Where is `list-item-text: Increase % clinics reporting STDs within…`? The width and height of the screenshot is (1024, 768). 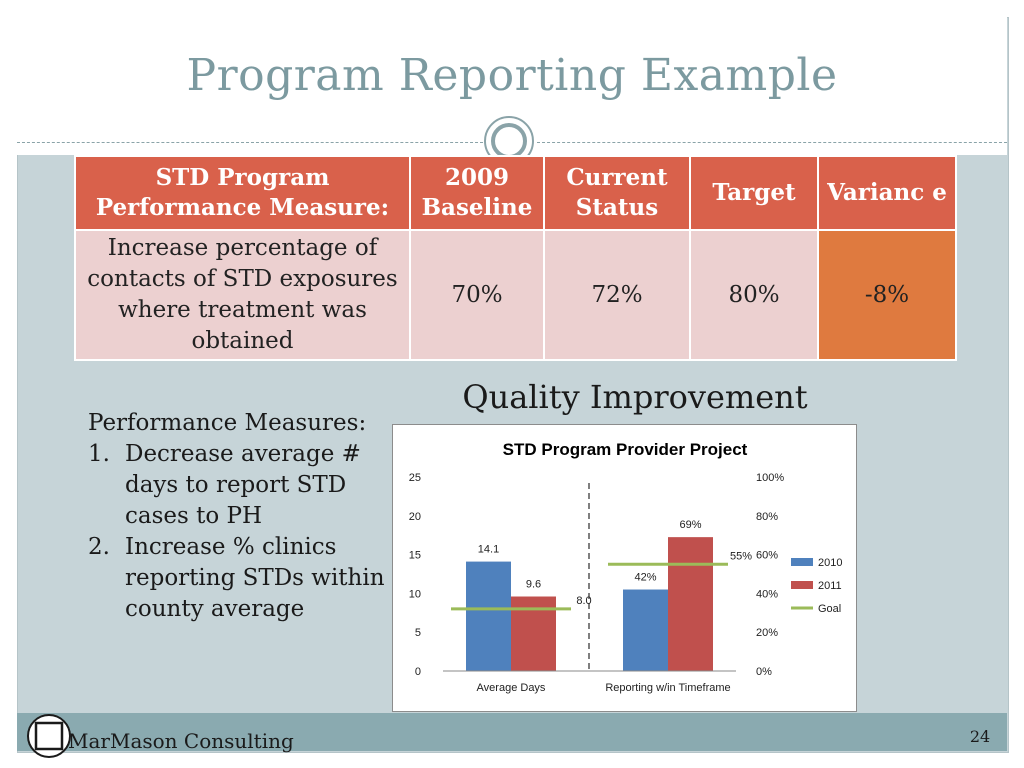
list-item-text: Increase % clinics reporting STDs within… is located at coordinates (255, 578).